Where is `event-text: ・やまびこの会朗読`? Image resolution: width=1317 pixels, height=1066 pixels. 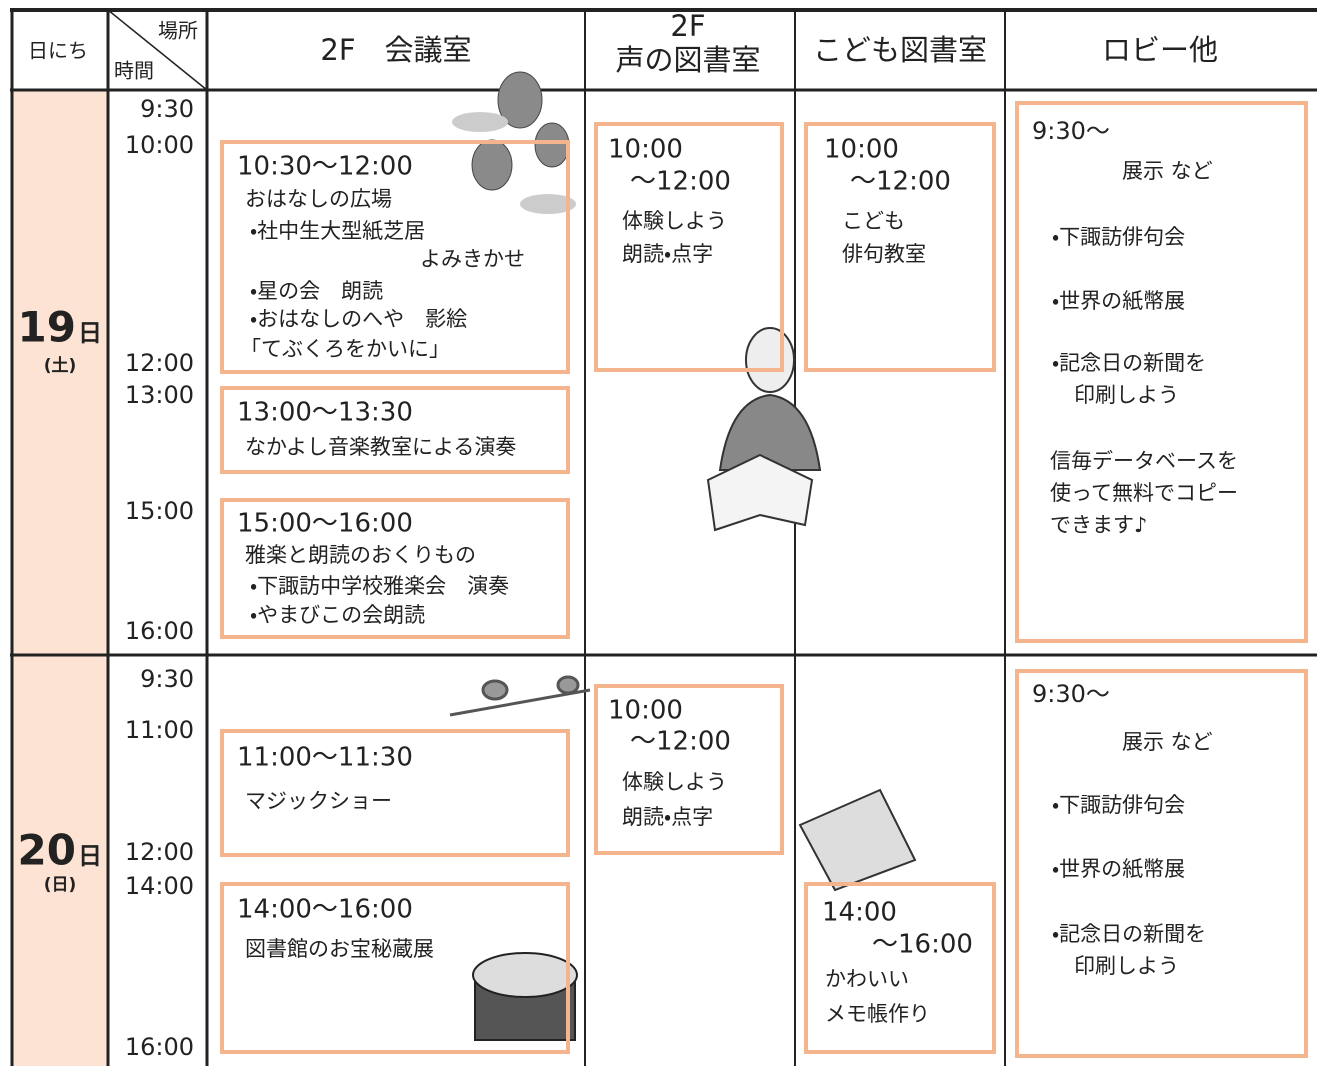
event-text: ・やまびこの会朗読 is located at coordinates (337, 615).